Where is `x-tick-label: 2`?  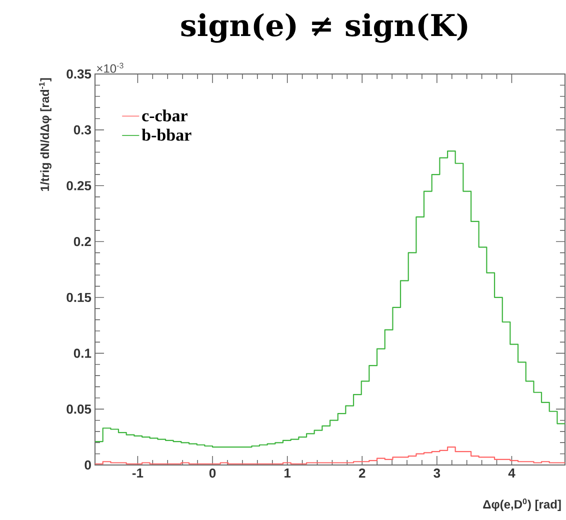 x-tick-label: 2 is located at coordinates (362, 473).